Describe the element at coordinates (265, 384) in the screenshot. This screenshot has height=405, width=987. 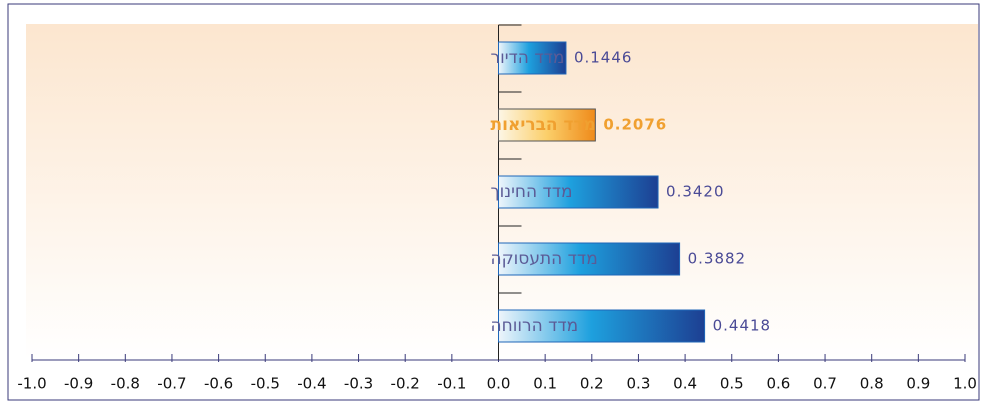
I see `x-tick-label: -0.5` at that location.